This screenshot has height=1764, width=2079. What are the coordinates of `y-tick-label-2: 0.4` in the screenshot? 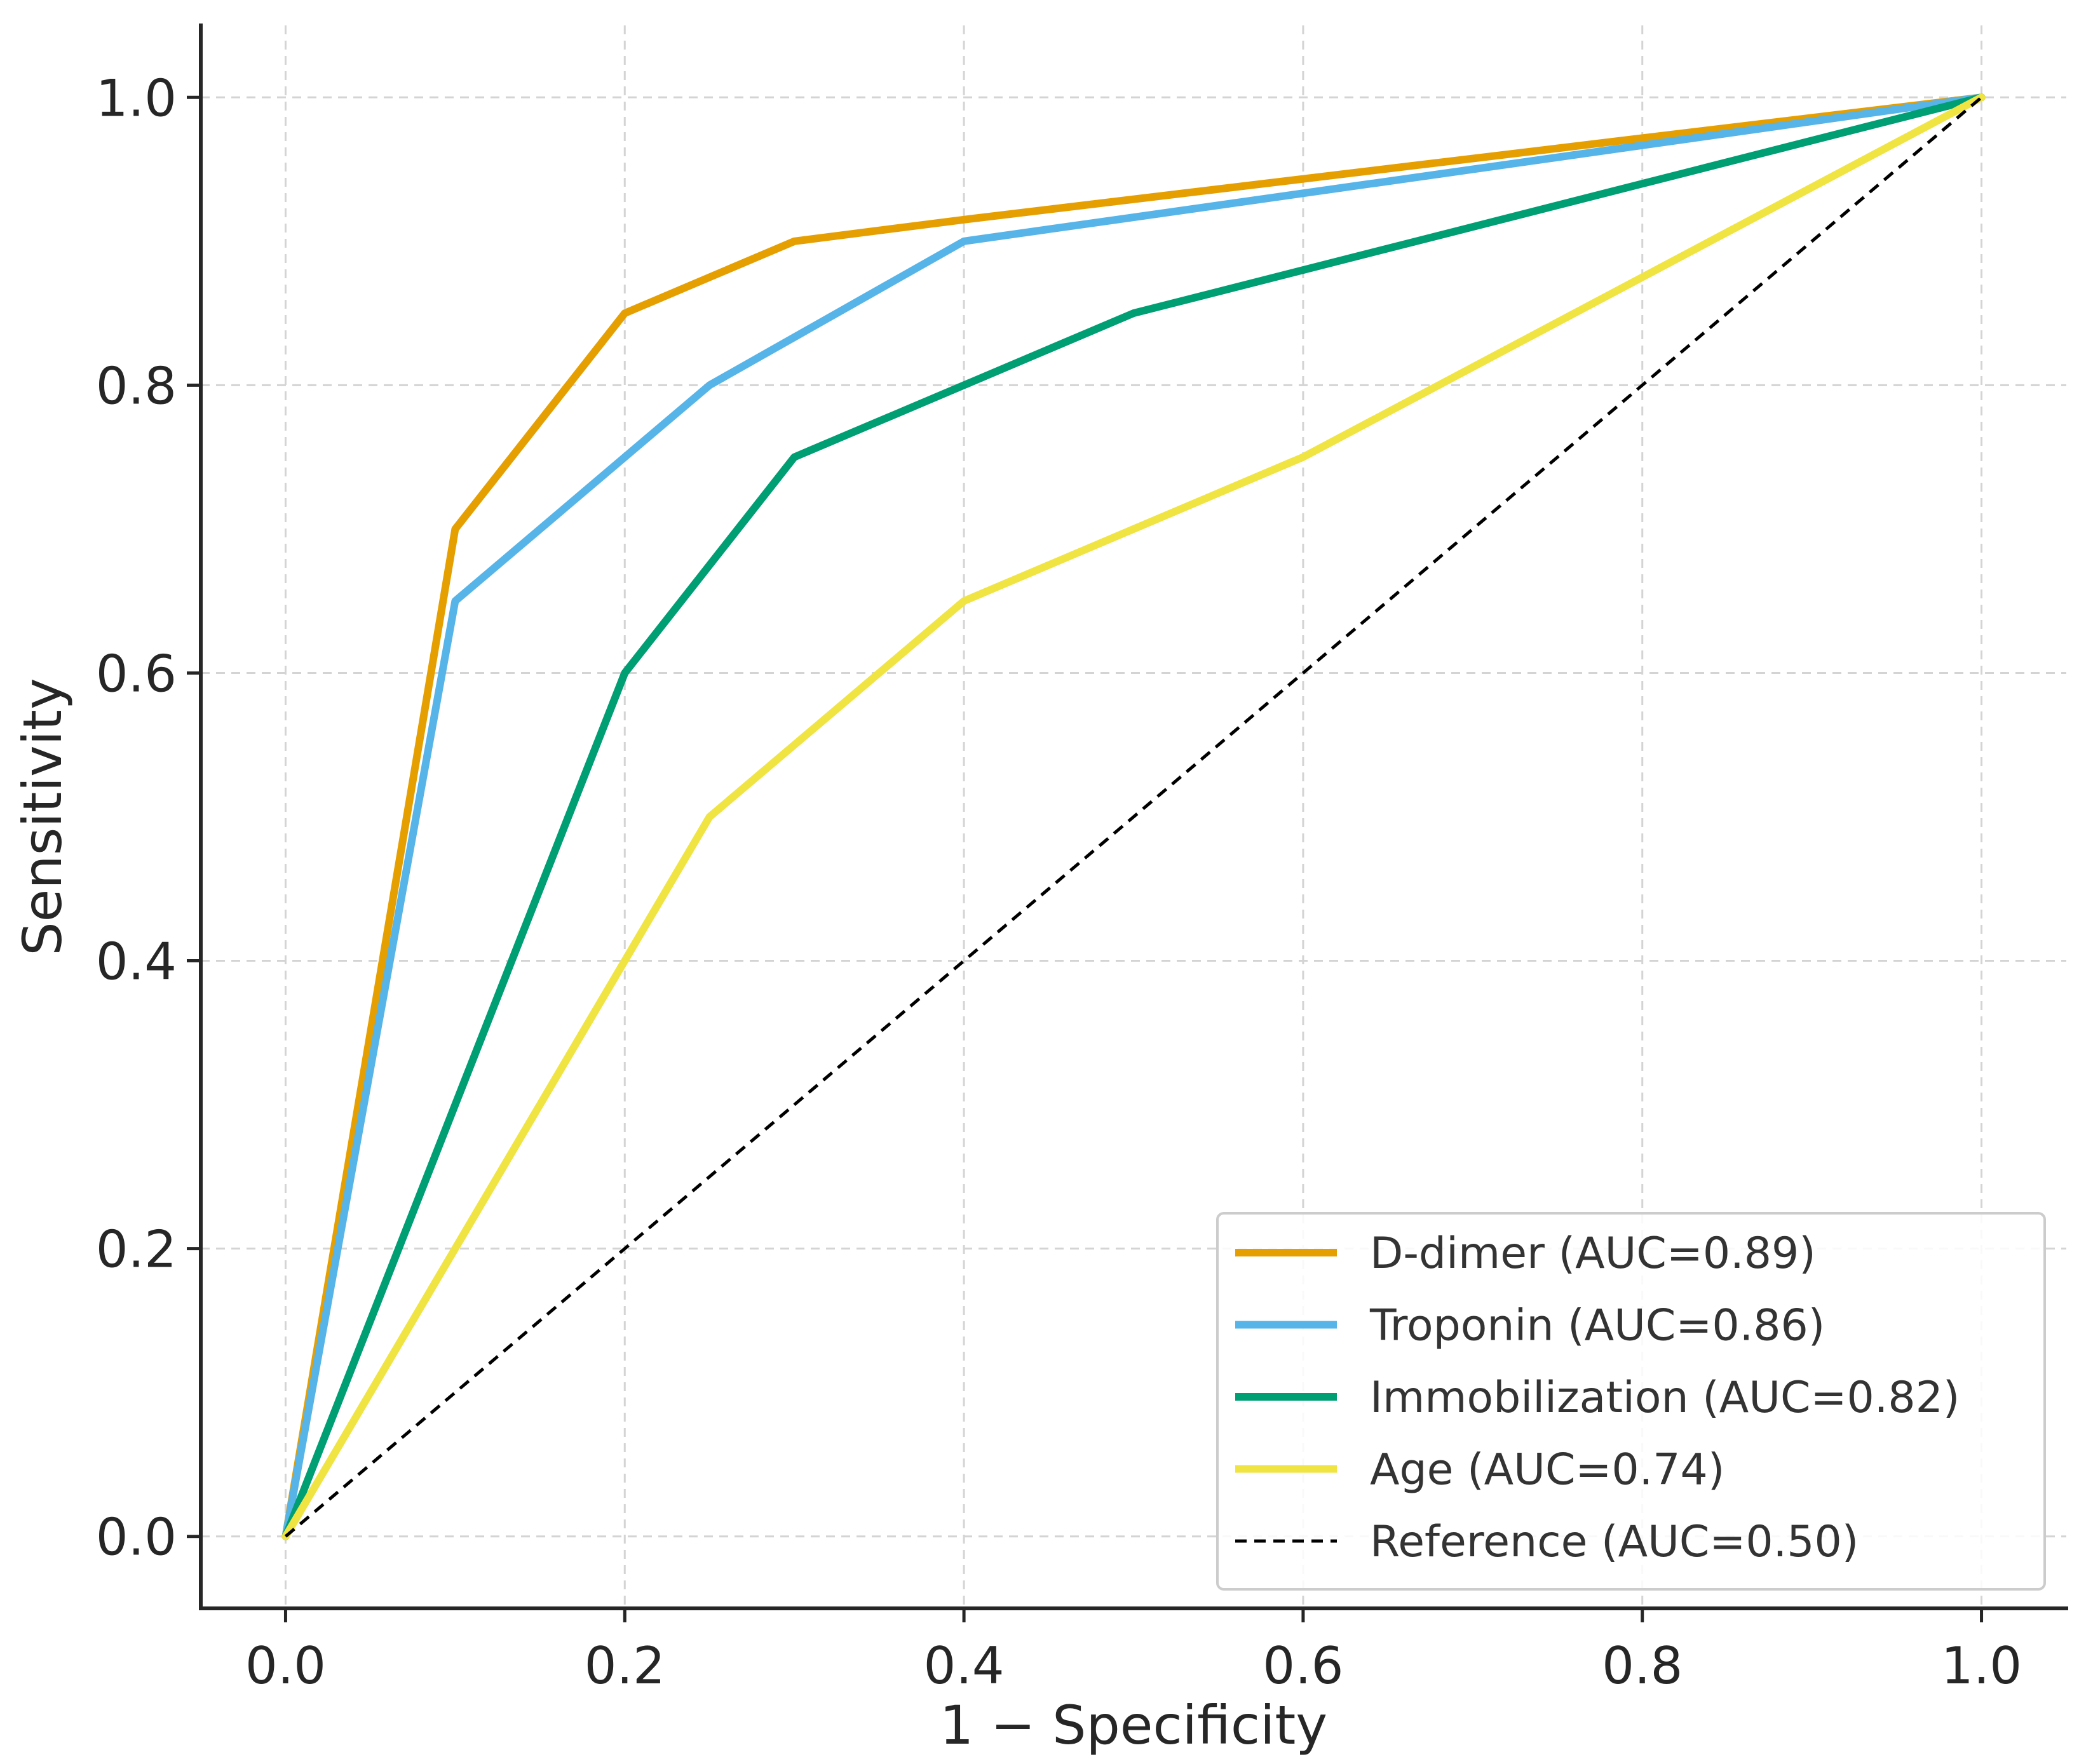 It's located at (136, 962).